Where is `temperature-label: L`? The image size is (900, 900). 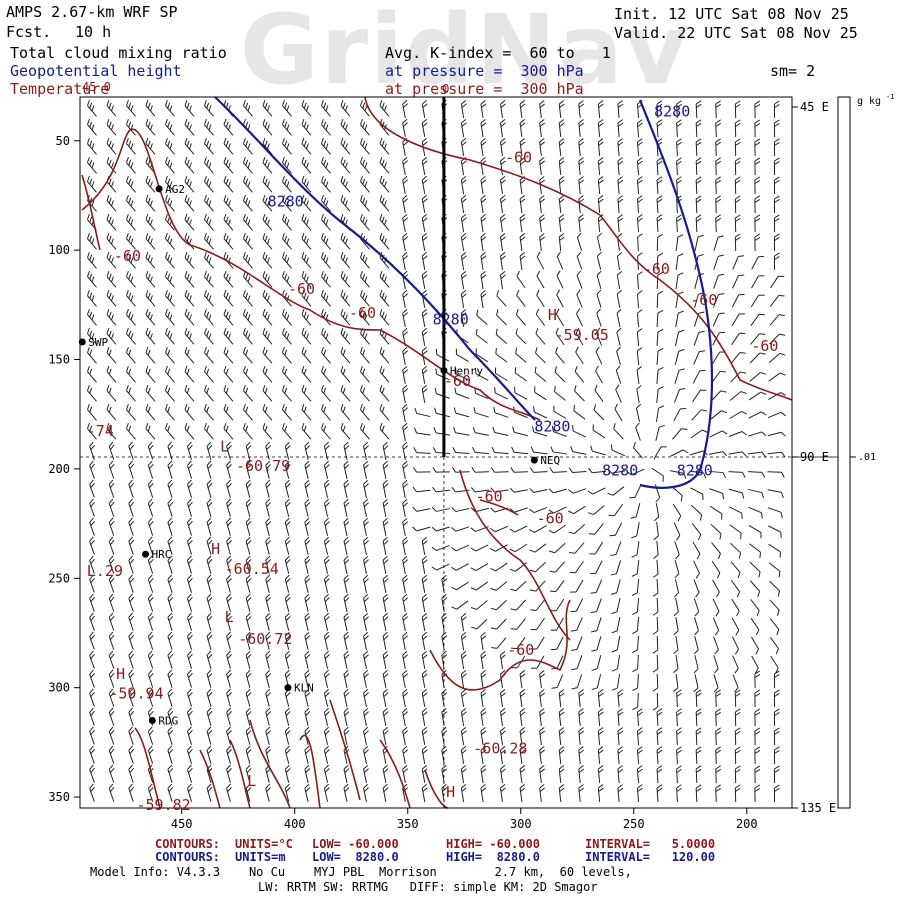 temperature-label: L is located at coordinates (229, 617).